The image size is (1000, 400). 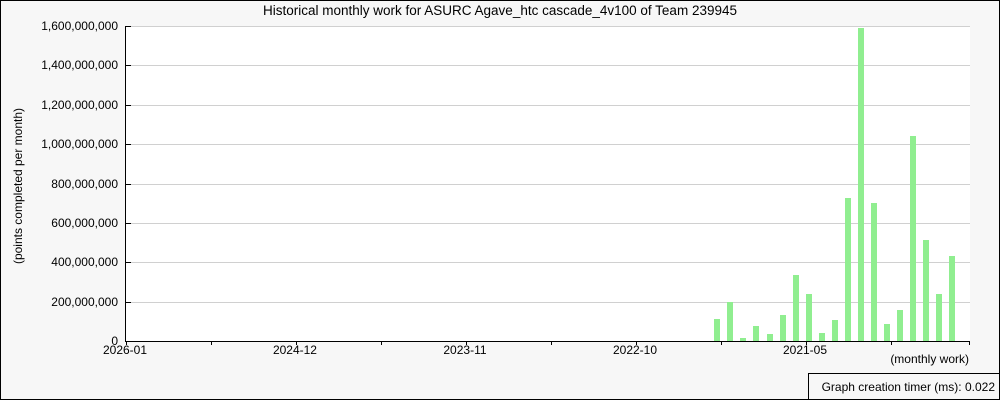 I want to click on x-tick-label: 2022-10, so click(x=635, y=350).